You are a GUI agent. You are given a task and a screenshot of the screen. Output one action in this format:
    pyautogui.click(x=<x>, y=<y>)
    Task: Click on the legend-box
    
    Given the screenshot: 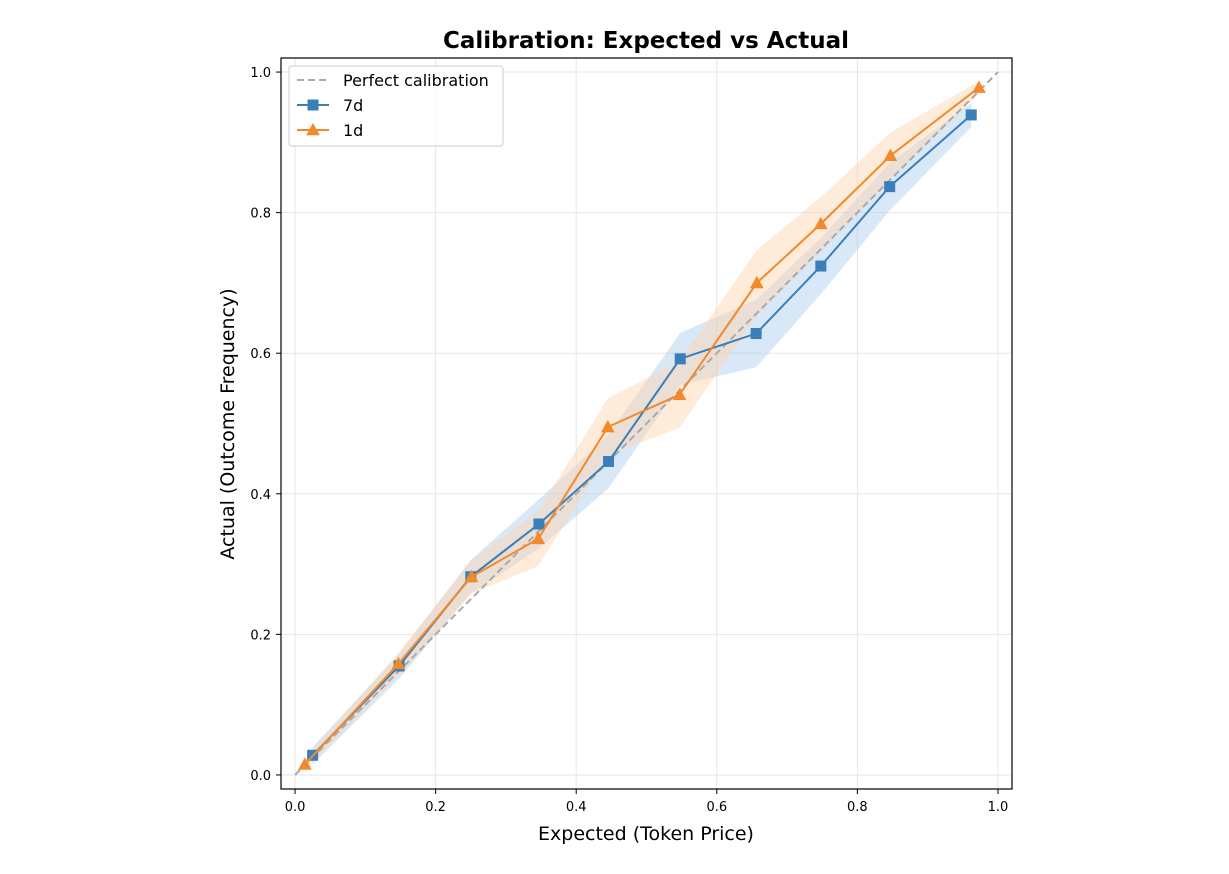 What is the action you would take?
    pyautogui.click(x=396, y=106)
    